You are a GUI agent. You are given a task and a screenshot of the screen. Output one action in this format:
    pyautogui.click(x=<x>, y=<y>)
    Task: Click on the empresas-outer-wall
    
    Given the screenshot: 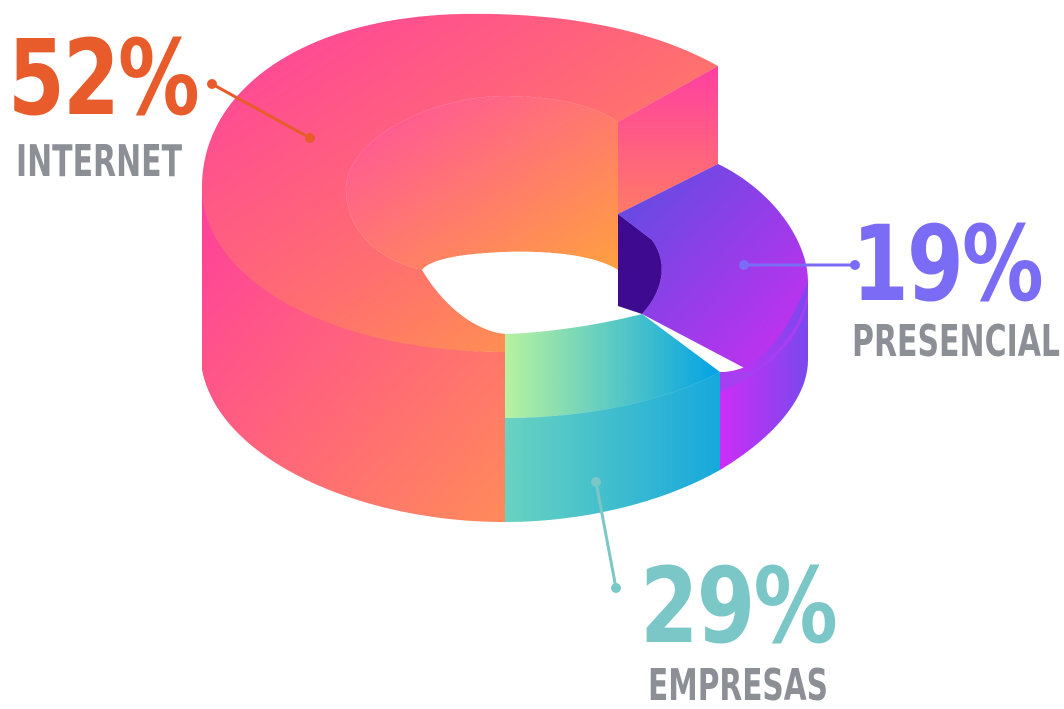 What is the action you would take?
    pyautogui.click(x=612, y=447)
    